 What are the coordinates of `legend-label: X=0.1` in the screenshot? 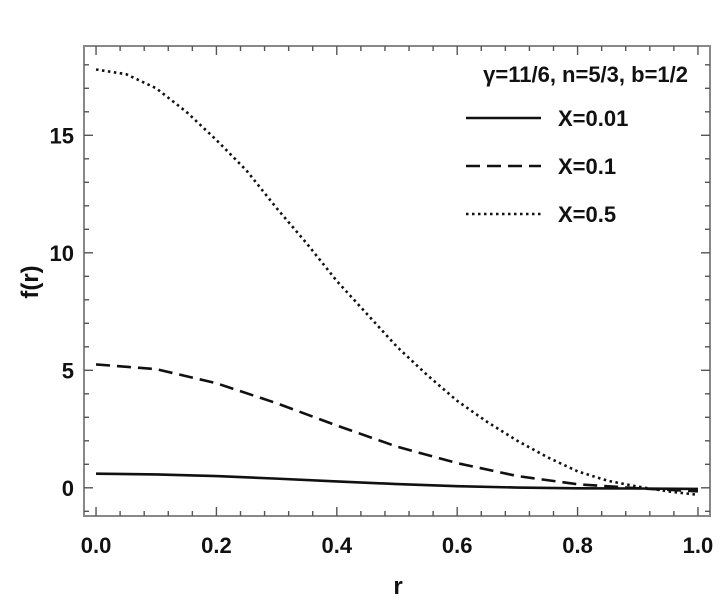 It's located at (587, 166).